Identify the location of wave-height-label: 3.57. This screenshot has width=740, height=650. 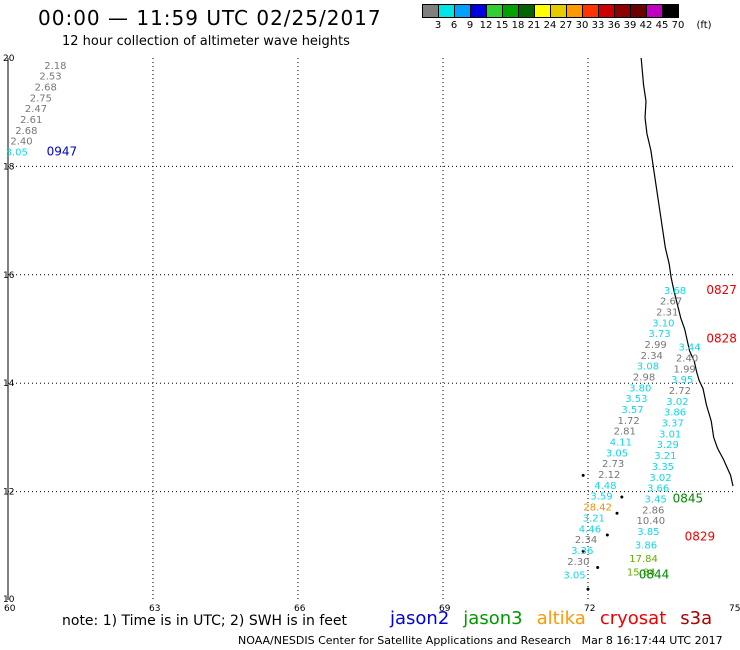
(632, 410).